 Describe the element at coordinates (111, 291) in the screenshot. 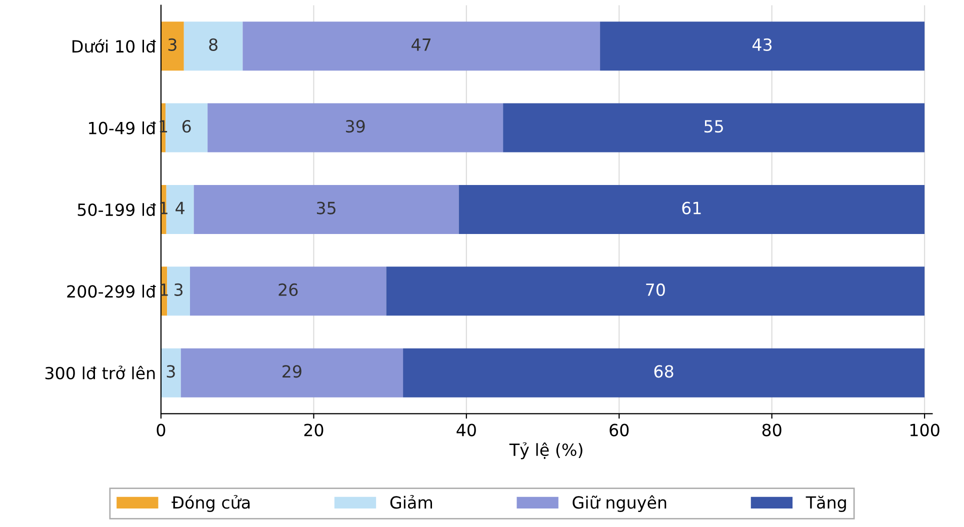

I see `y-tick-label: 200-299 lđ` at that location.